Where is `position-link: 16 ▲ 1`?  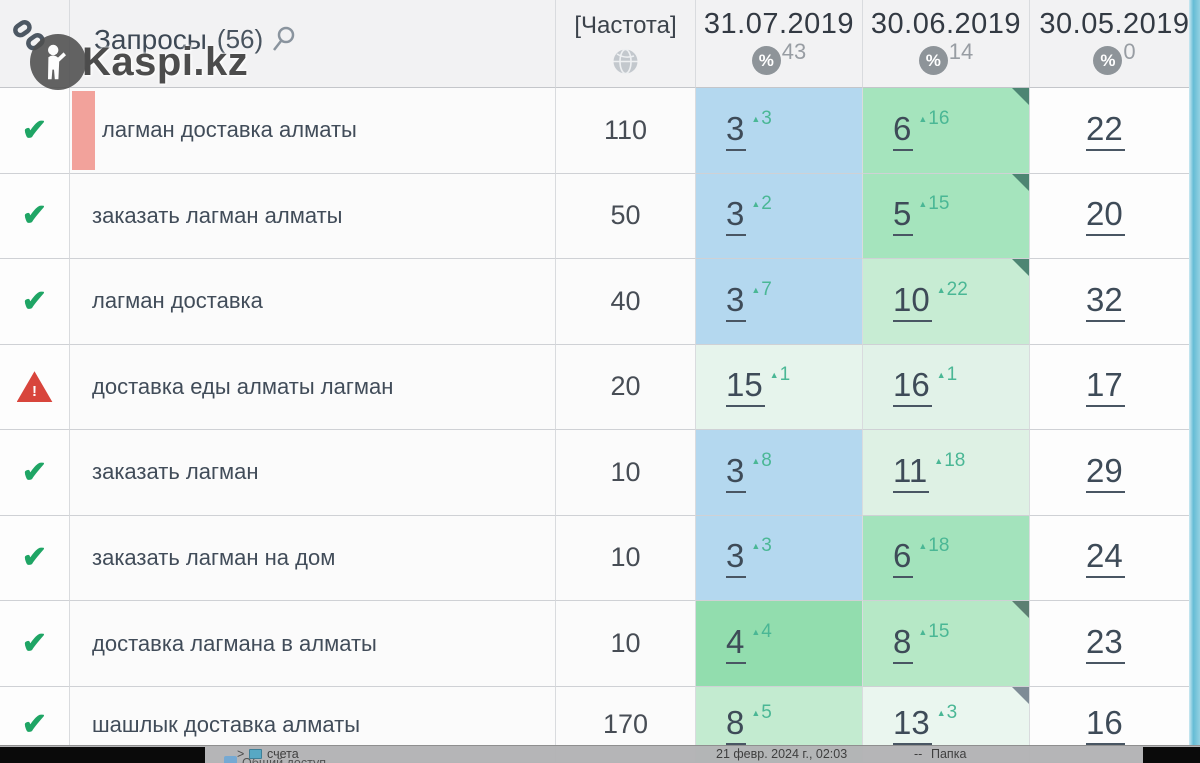 position-link: 16 ▲ 1 is located at coordinates (925, 386).